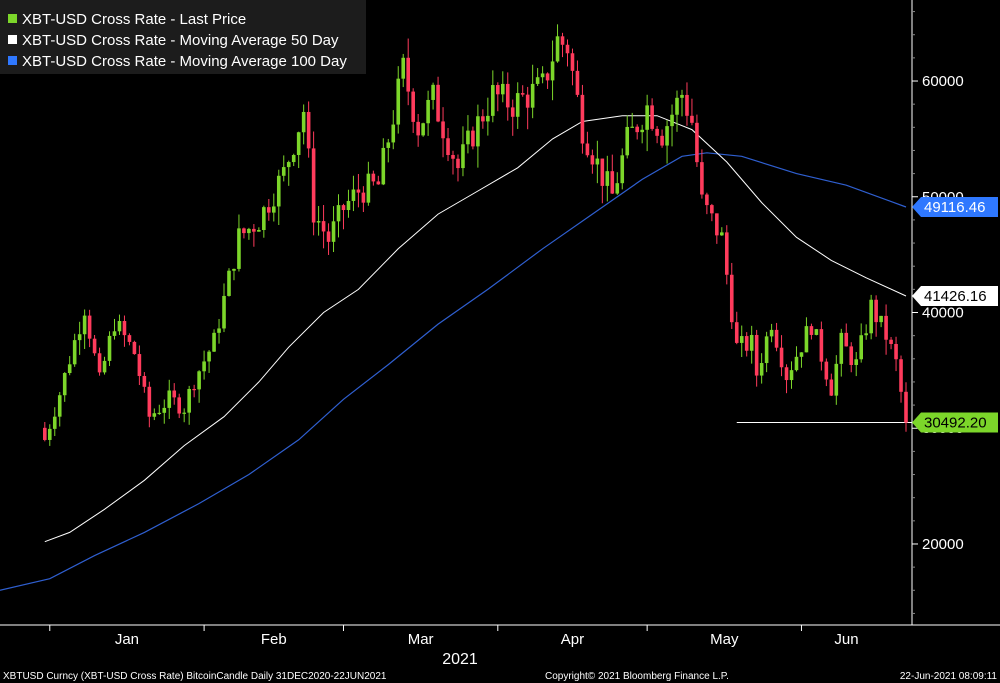 Image resolution: width=1000 pixels, height=683 pixels. Describe the element at coordinates (949, 676) in the screenshot. I see `footer-timestamp: 22-Jun-2021 08:09:11` at that location.